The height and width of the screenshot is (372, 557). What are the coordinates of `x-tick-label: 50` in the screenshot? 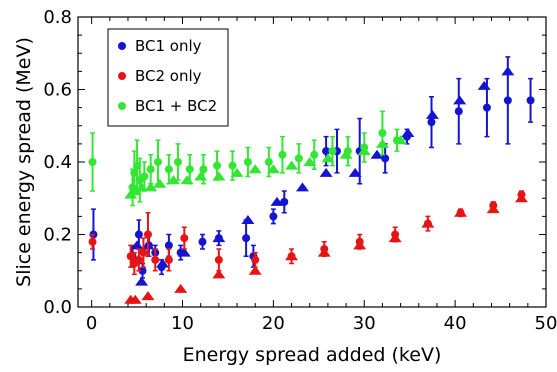 It's located at (546, 323).